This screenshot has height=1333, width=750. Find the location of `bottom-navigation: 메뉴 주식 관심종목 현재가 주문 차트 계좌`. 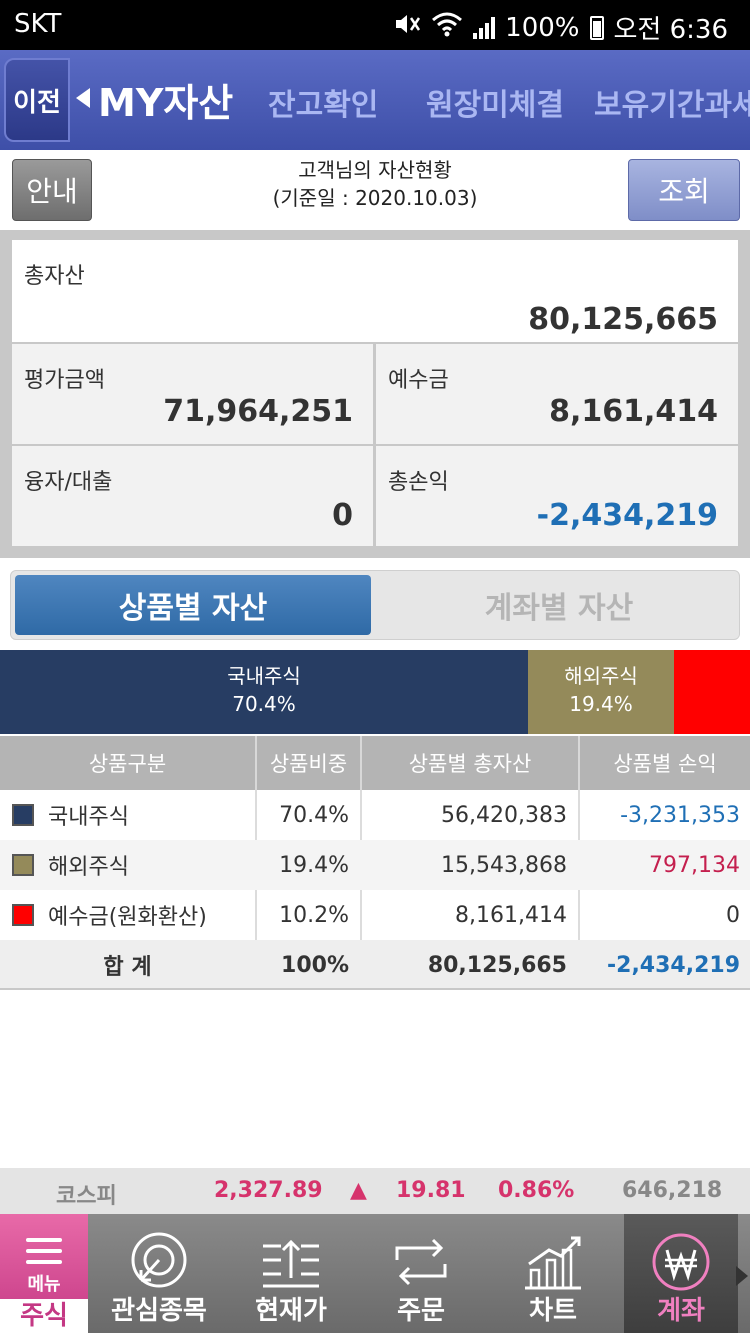

bottom-navigation: 메뉴 주식 관심종목 현재가 주문 차트 계좌 is located at coordinates (375, 1273).